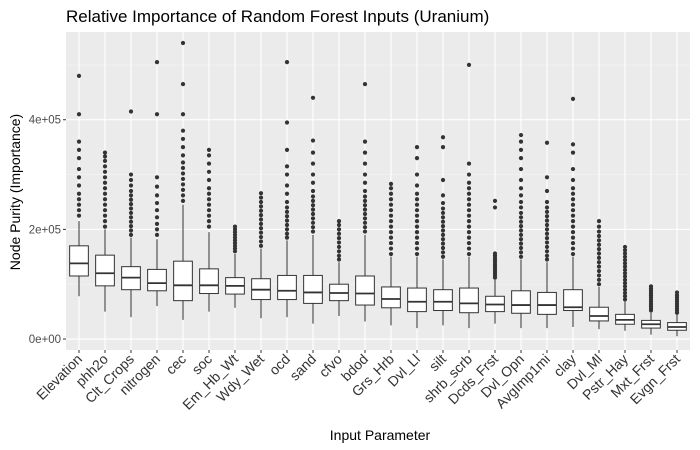 The image size is (700, 450). What do you see at coordinates (15, 192) in the screenshot?
I see `y-axis-title: Node Purity (Importance)` at bounding box center [15, 192].